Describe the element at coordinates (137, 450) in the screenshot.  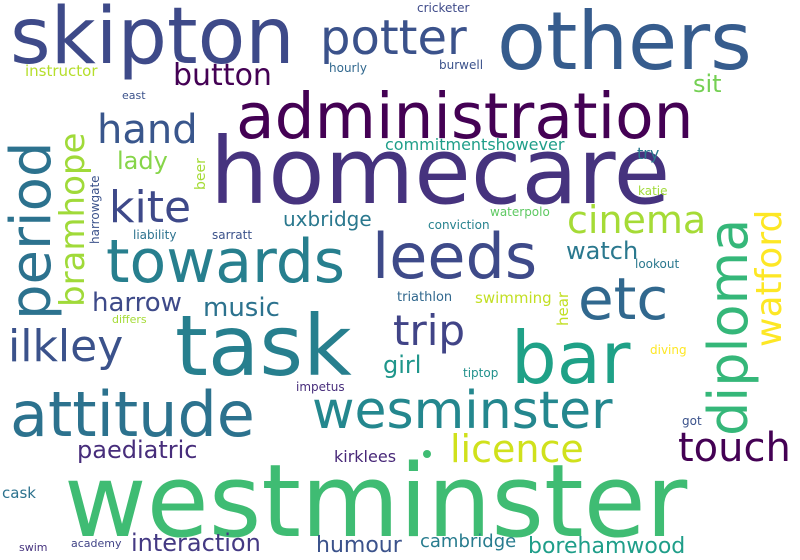
I see `word: paediatric` at that location.